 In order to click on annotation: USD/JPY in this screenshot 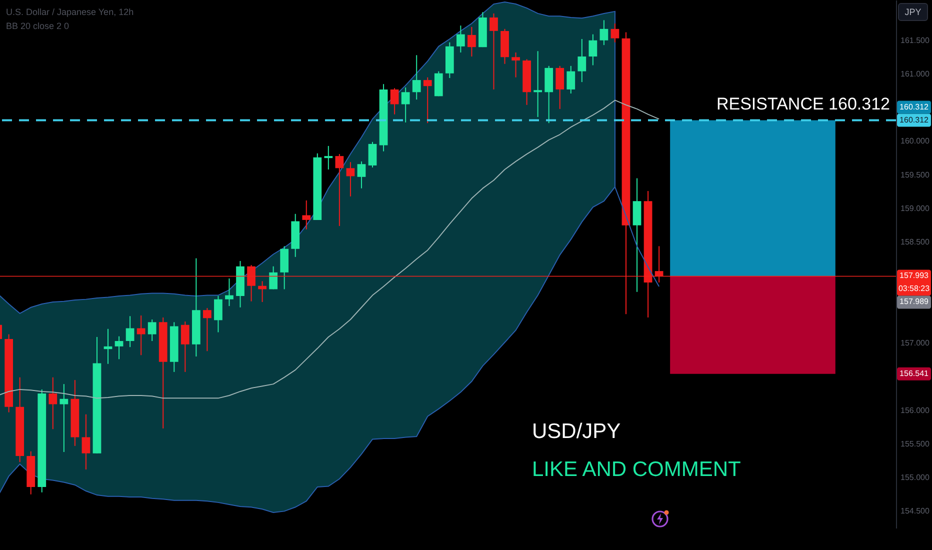, I will do `click(576, 431)`.